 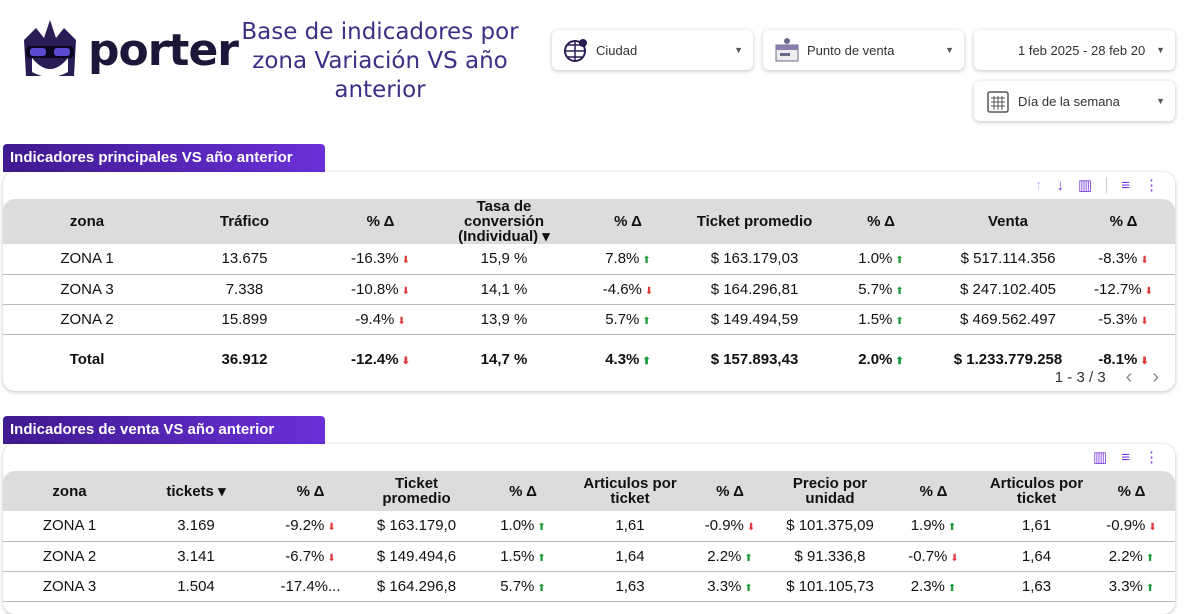 I want to click on delta-value: -12.4%, so click(x=375, y=359).